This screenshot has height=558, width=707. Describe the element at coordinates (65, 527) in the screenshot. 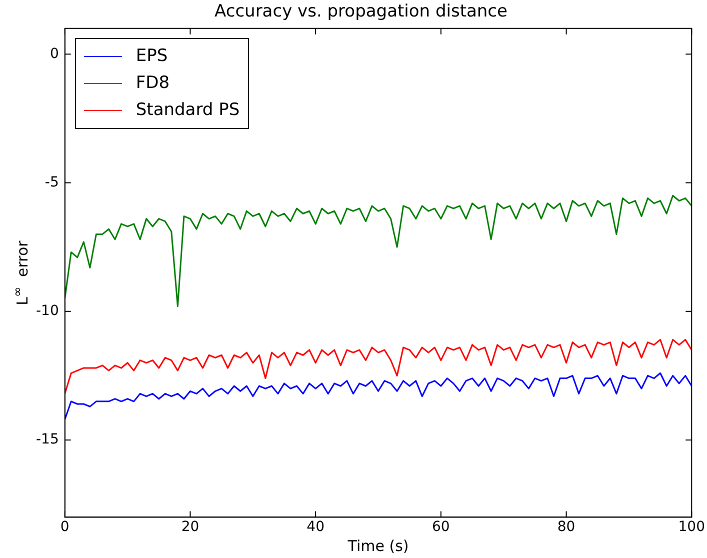

I see `x-tick-label: 0` at that location.